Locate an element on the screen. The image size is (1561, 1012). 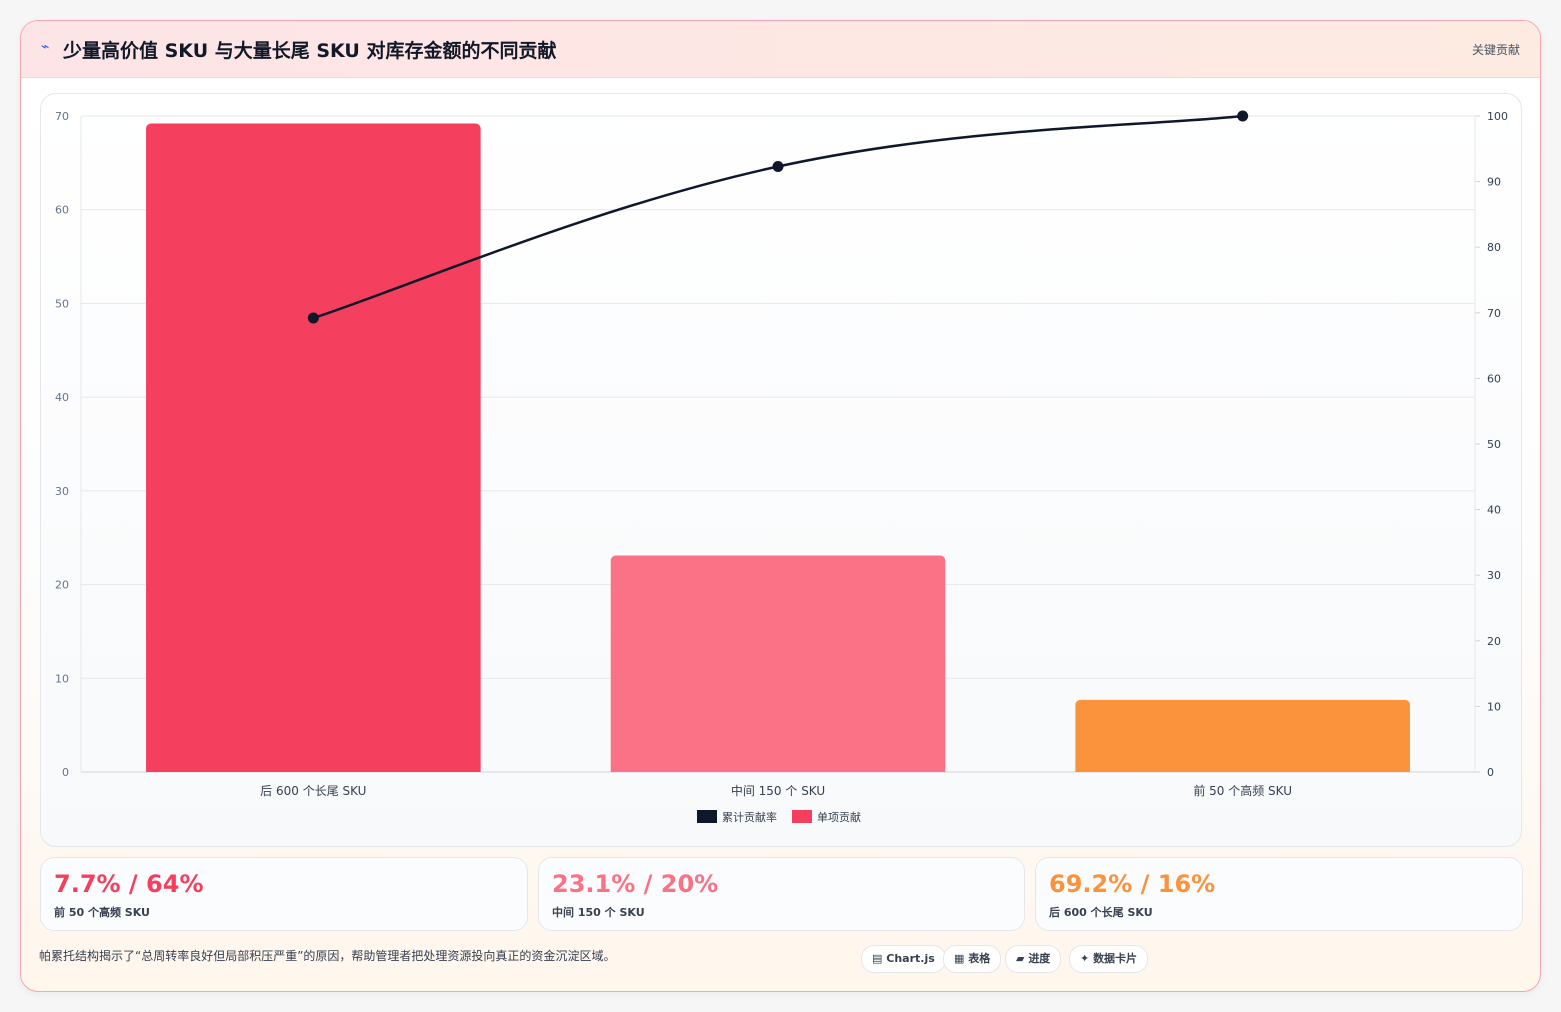
stat-card-top50: 7.7% / 64% 前 50 个高频 SKU is located at coordinates (284, 894).